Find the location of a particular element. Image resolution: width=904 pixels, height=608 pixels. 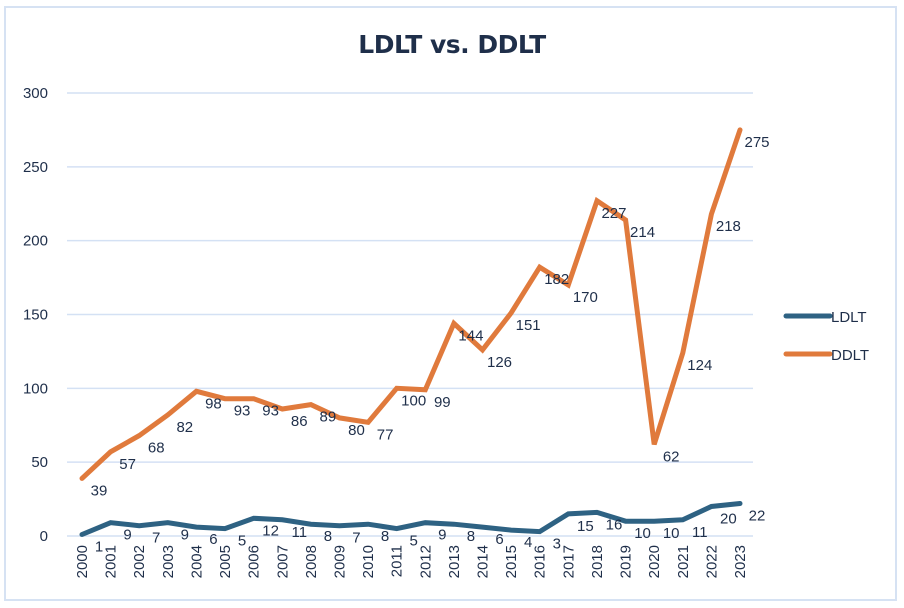

y-tick-label: 0 is located at coordinates (44, 536).